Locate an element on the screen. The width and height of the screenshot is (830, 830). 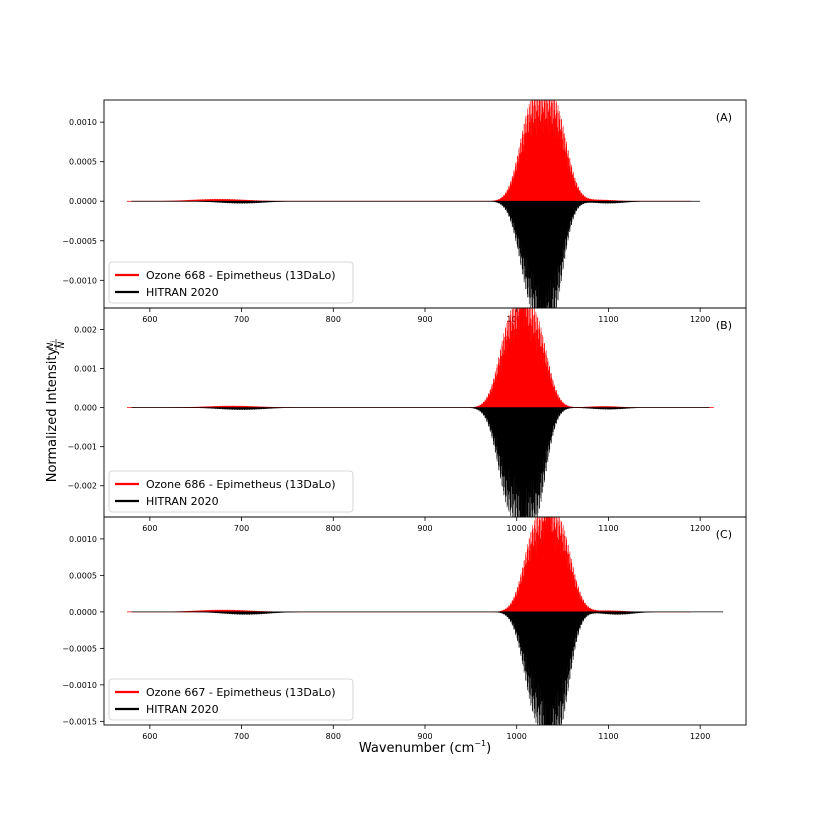
y-axis-label-text: Normalized Intensity, is located at coordinates (52, 413).